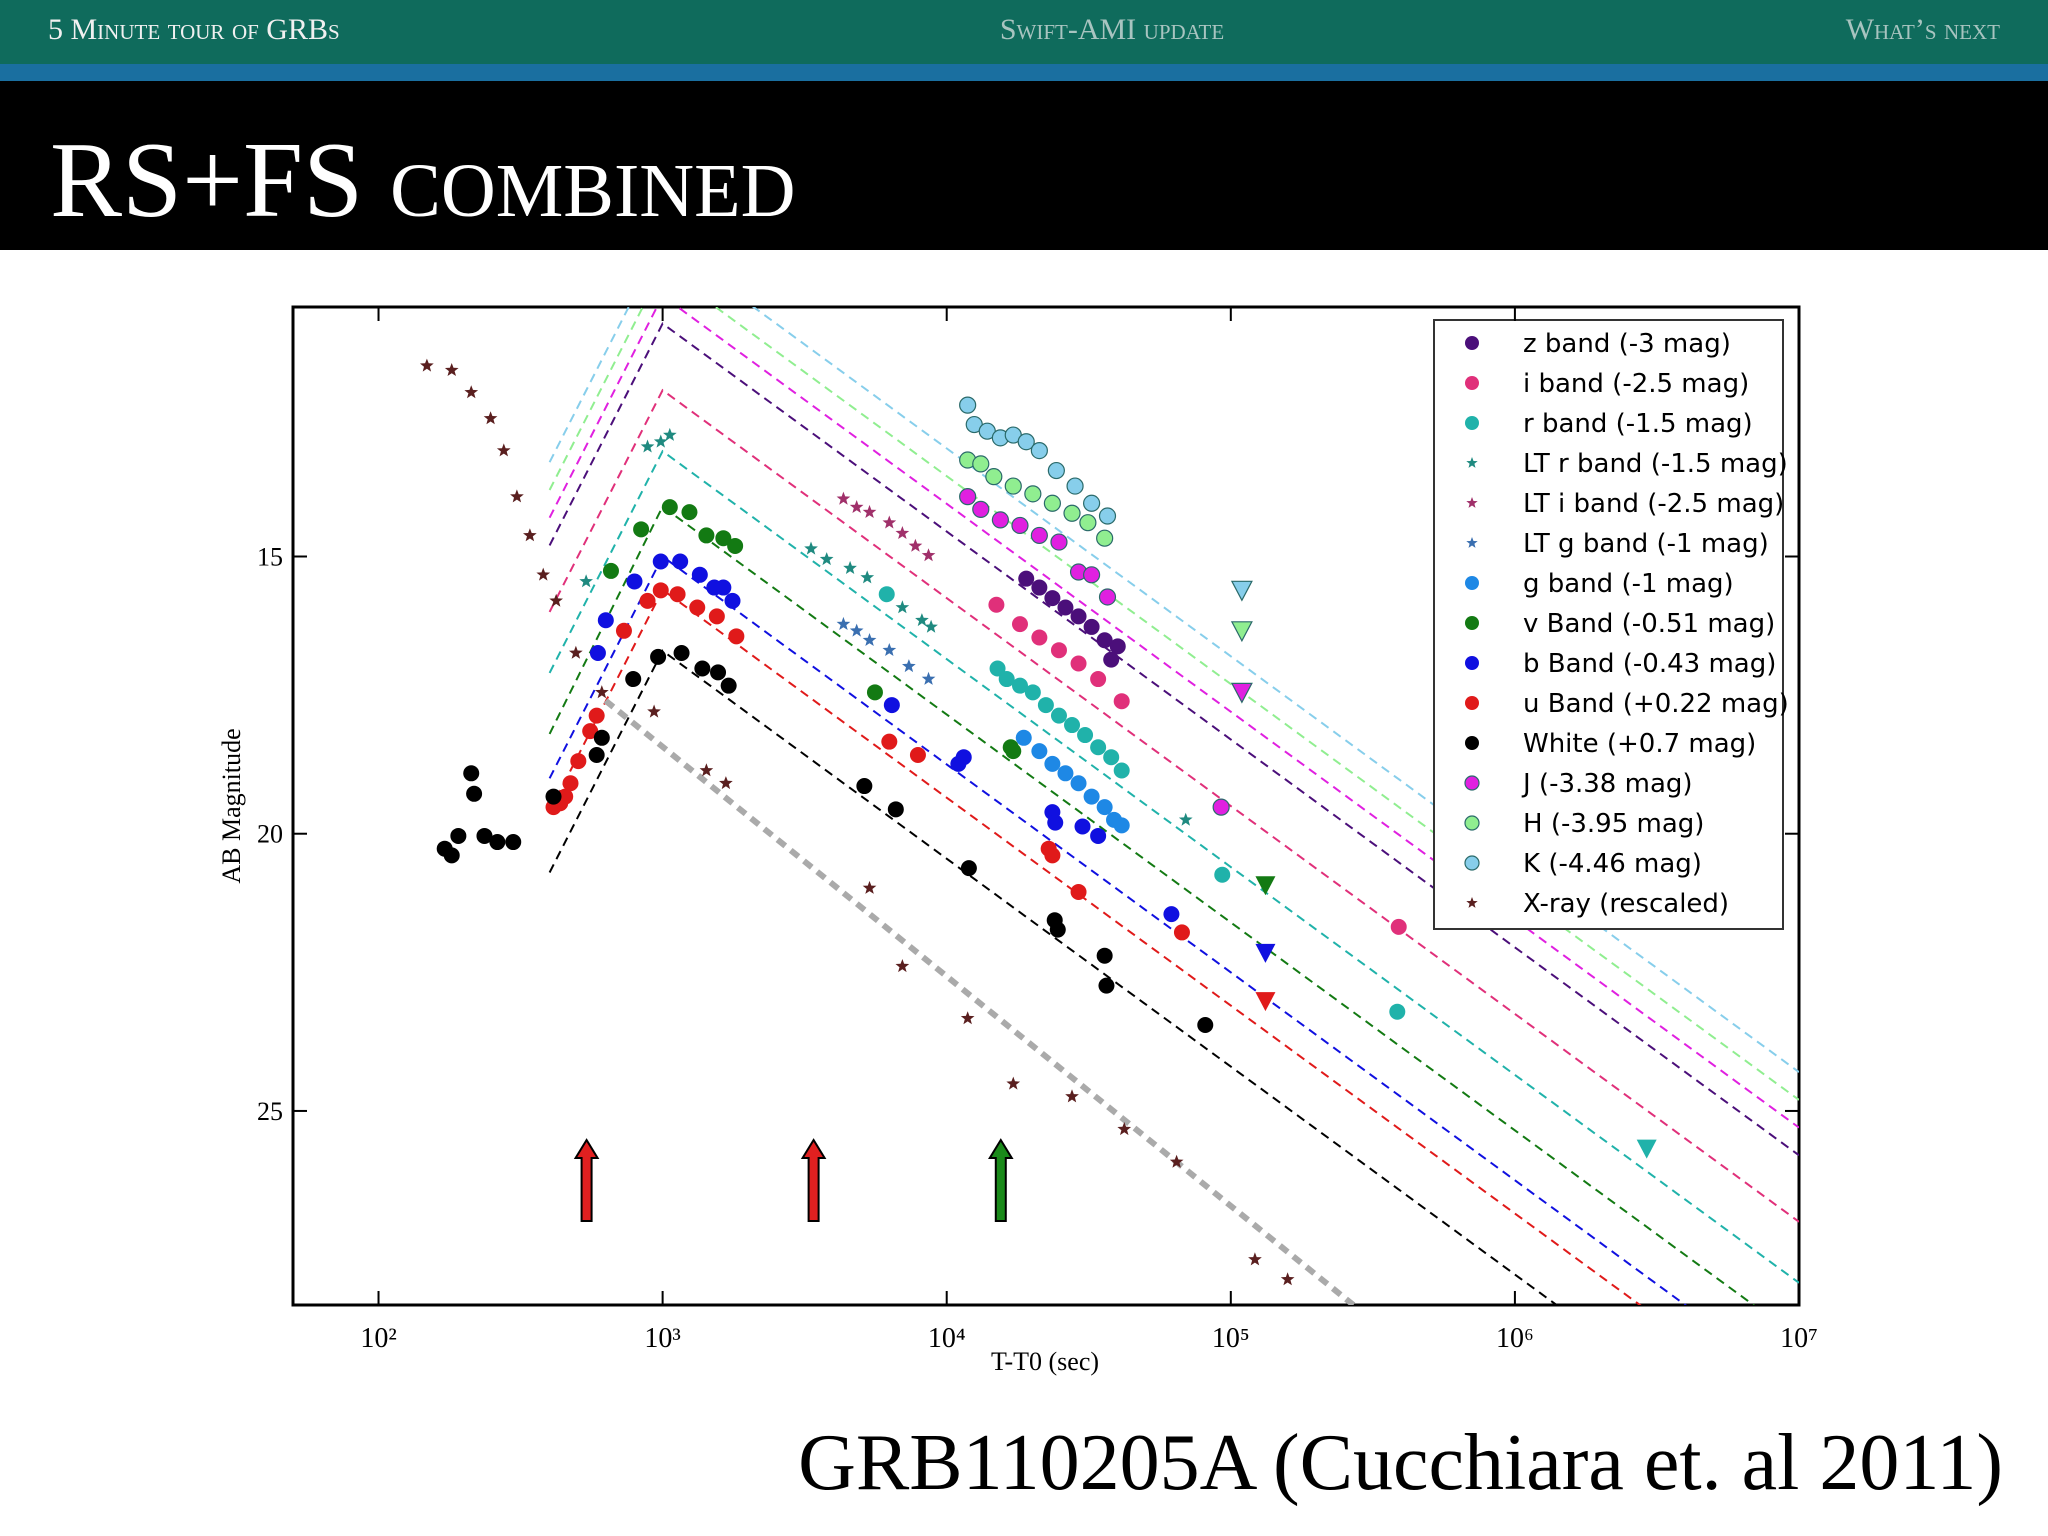 The image size is (2048, 1536). I want to click on title-bar, so click(1024, 165).